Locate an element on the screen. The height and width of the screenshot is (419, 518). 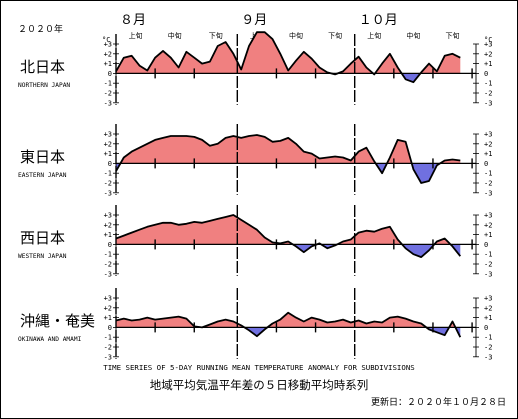
region-name-en: NORTHERN JAPAN is located at coordinates (44, 85).